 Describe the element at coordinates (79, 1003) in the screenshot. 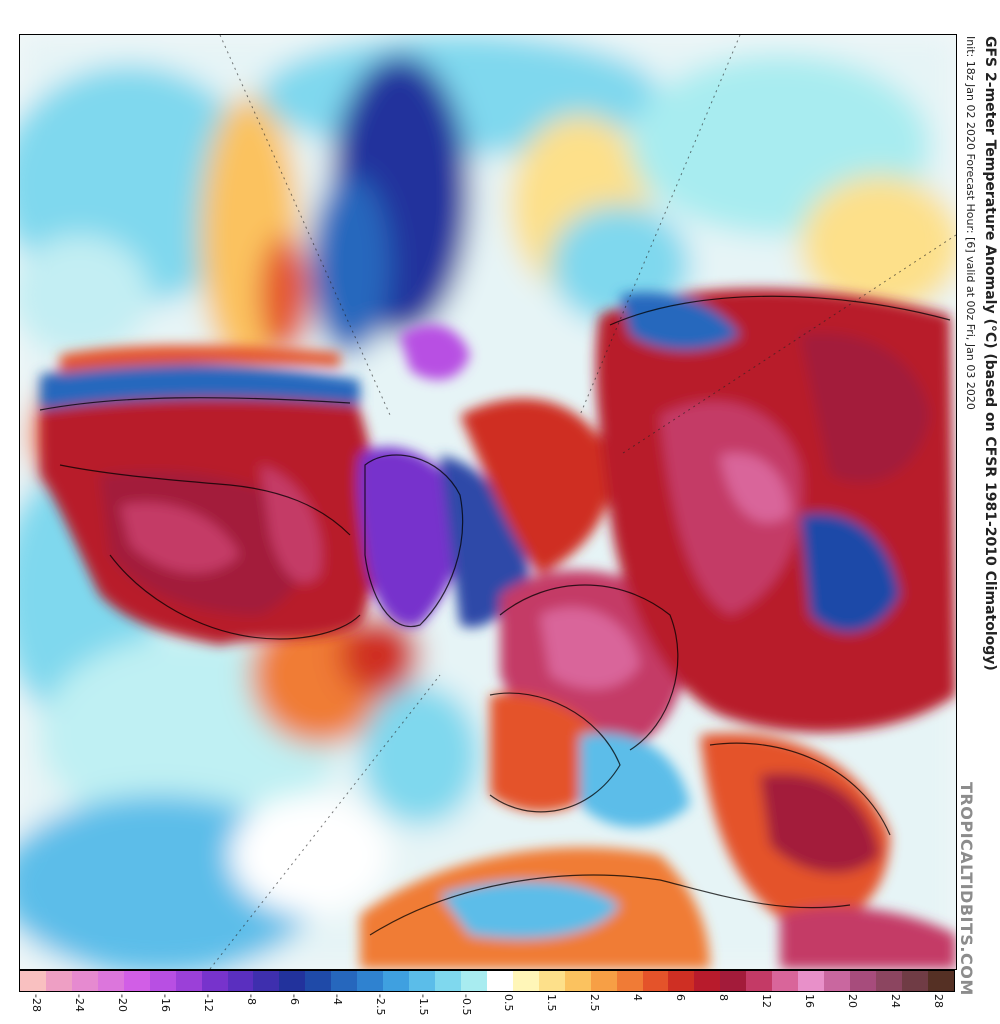

I see `colorbar-tick-label: -24` at that location.